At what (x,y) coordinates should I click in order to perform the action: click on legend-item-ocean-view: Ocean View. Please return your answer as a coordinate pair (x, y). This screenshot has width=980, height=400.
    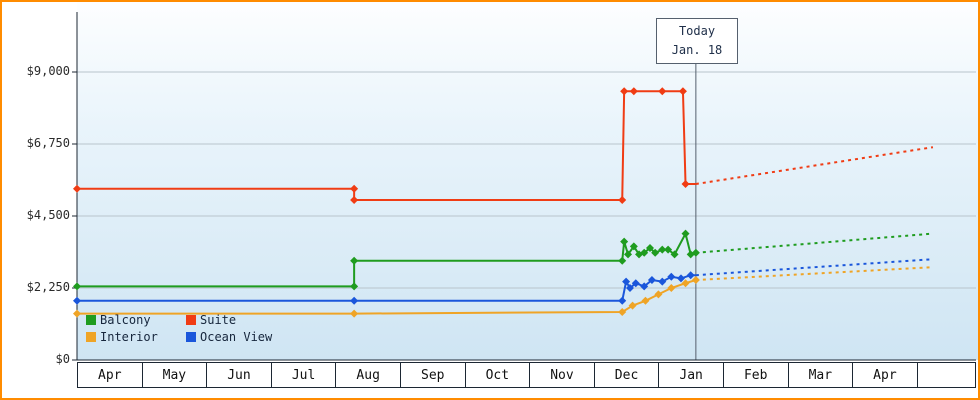
    Looking at the image, I should click on (229, 337).